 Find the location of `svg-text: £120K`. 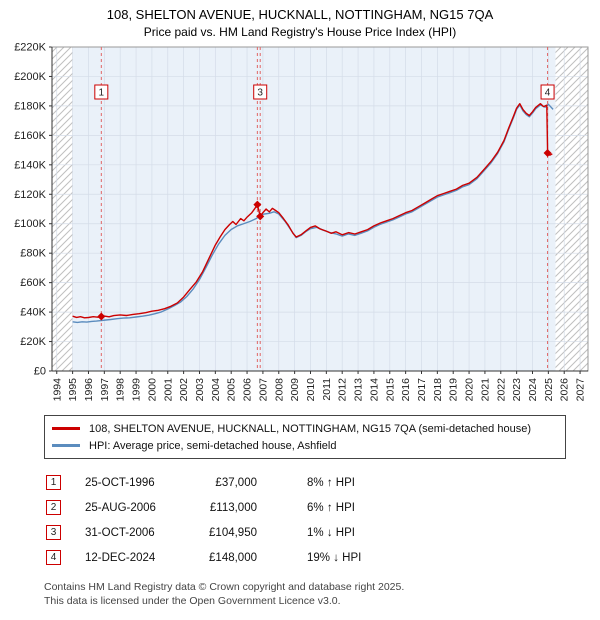

svg-text: £120K is located at coordinates (30, 195).